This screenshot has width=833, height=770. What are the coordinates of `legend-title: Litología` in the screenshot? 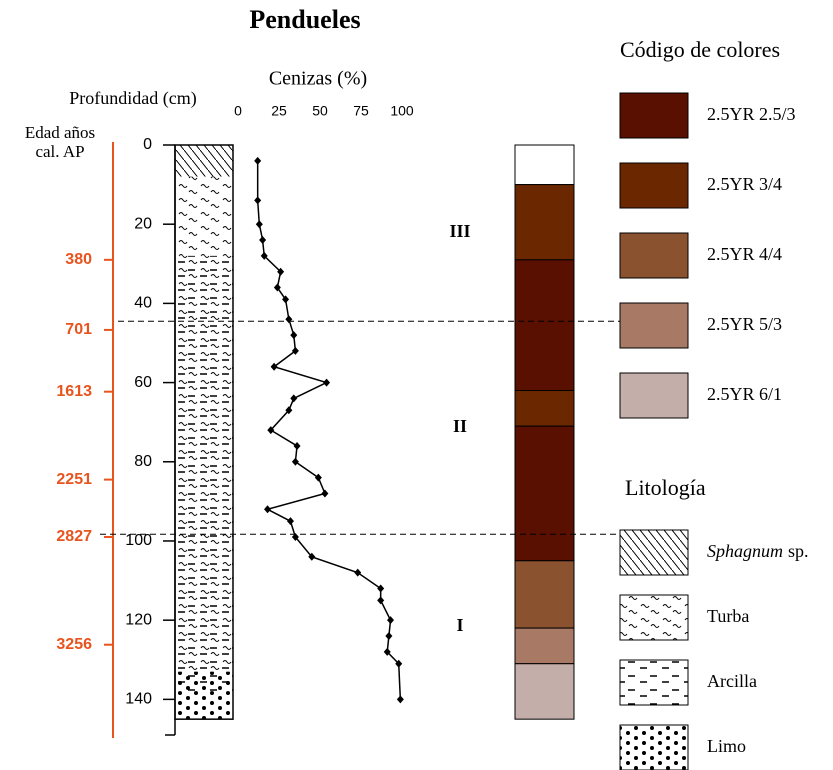 It's located at (665, 487).